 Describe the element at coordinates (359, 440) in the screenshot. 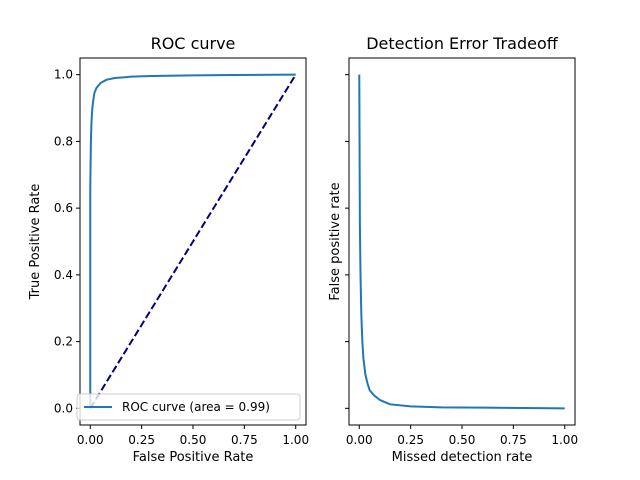

I see `det-x-tick-label: 0.00` at that location.